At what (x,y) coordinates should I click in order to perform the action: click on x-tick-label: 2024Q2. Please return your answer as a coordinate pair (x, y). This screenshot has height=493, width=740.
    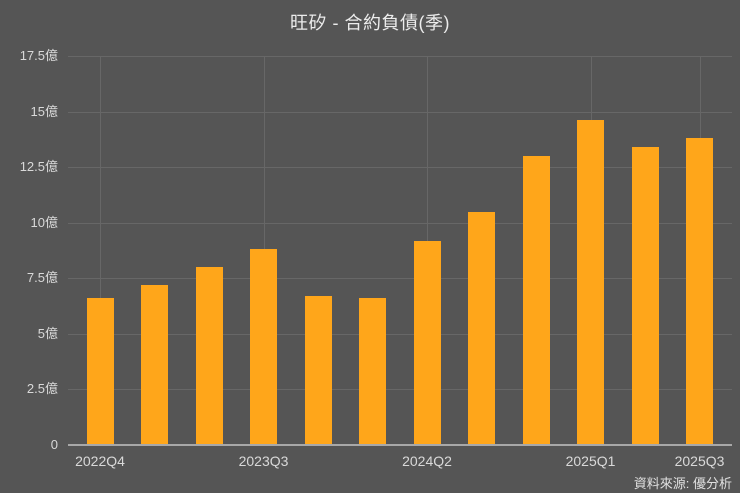
    Looking at the image, I should click on (427, 461).